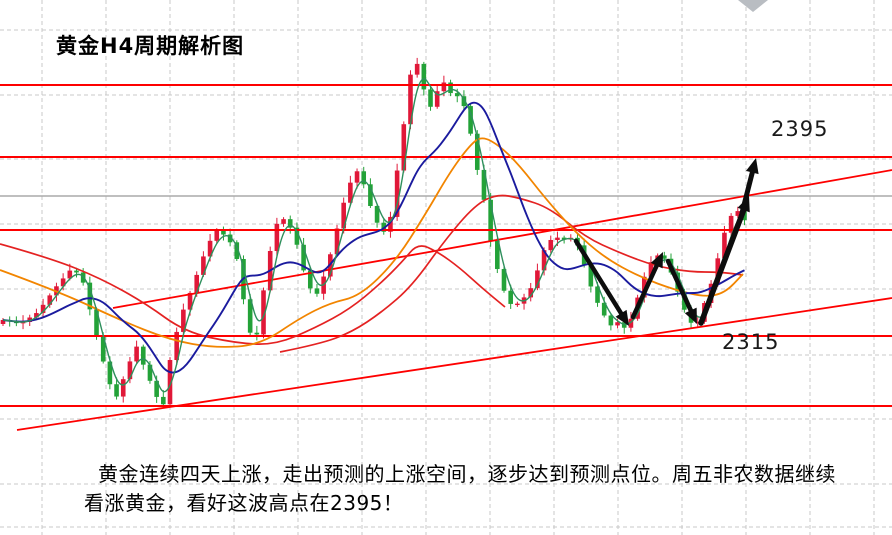 The width and height of the screenshot is (892, 535). What do you see at coordinates (753, 6) in the screenshot?
I see `scroll-indicator-triangle` at bounding box center [753, 6].